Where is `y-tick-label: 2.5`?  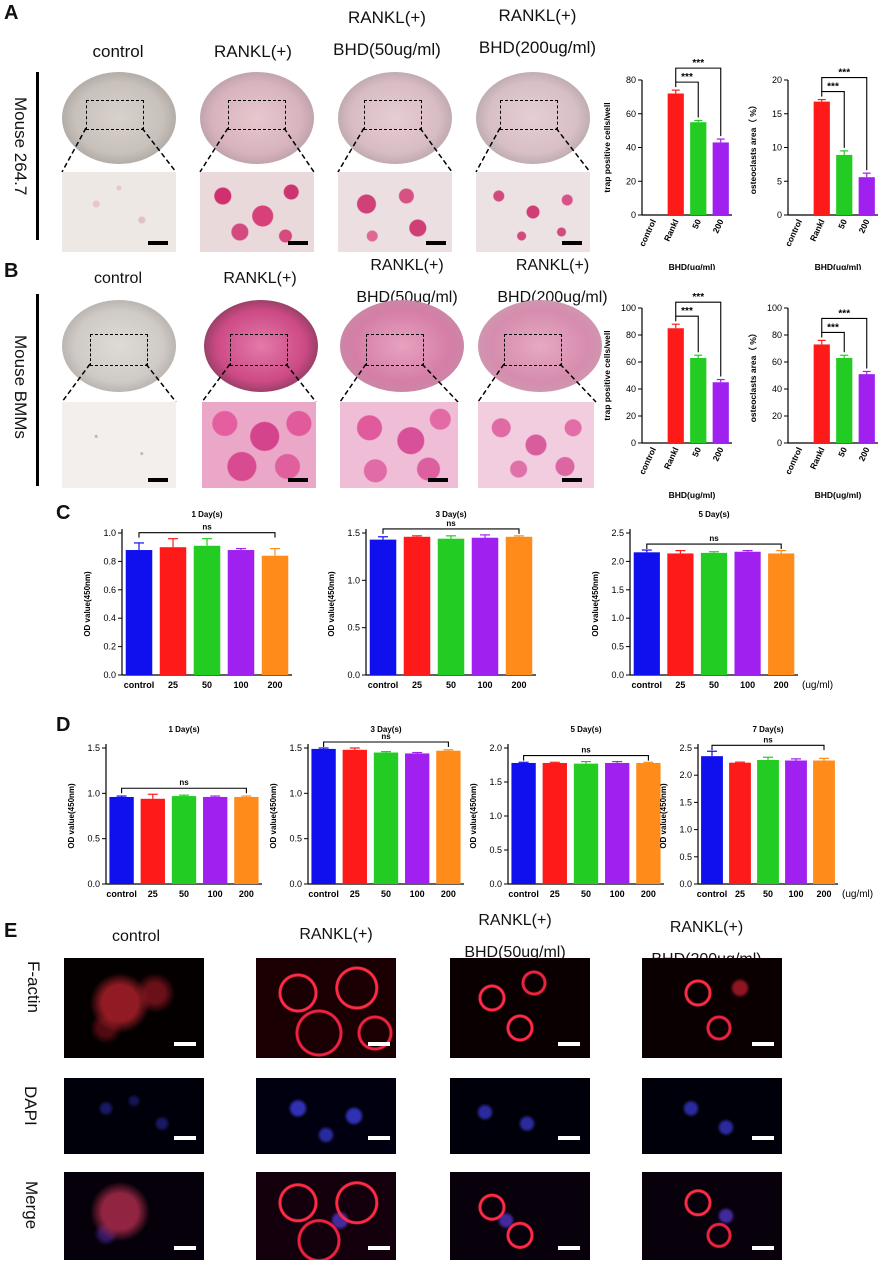 y-tick-label: 2.5 is located at coordinates (685, 748).